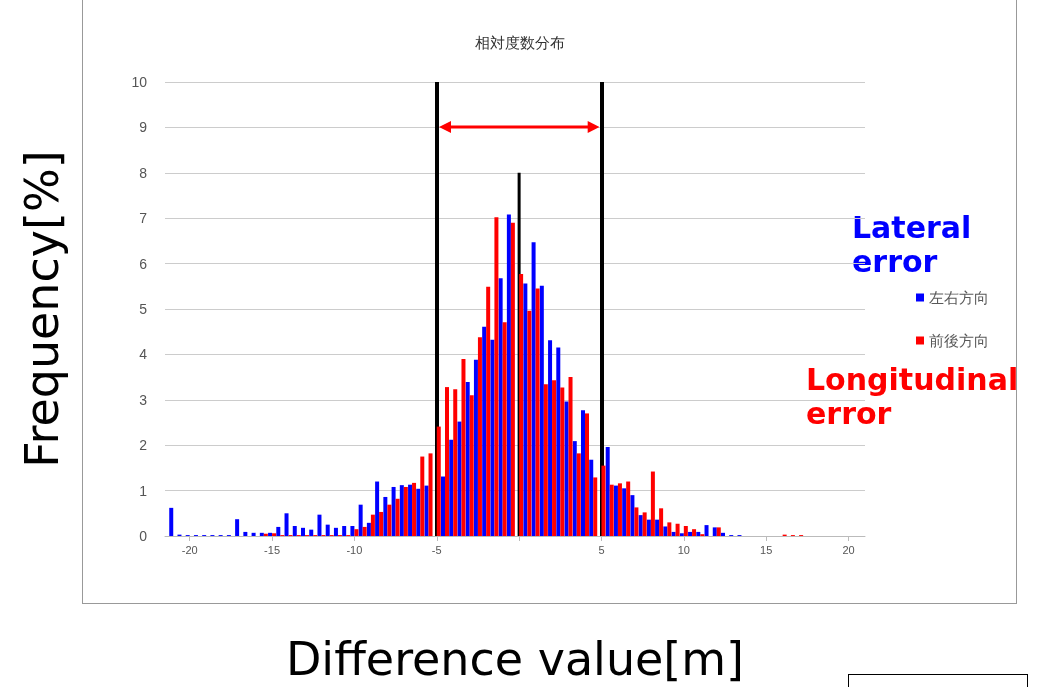 The width and height of the screenshot is (1046, 687). Describe the element at coordinates (436, 549) in the screenshot. I see `x-tick-label: -5` at that location.